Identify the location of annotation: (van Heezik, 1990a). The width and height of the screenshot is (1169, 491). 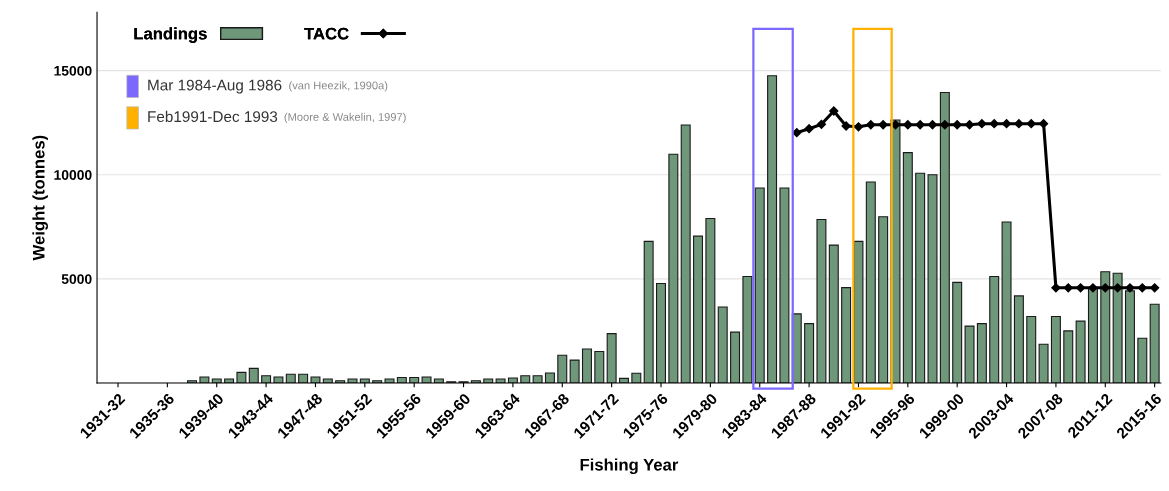
(338, 86).